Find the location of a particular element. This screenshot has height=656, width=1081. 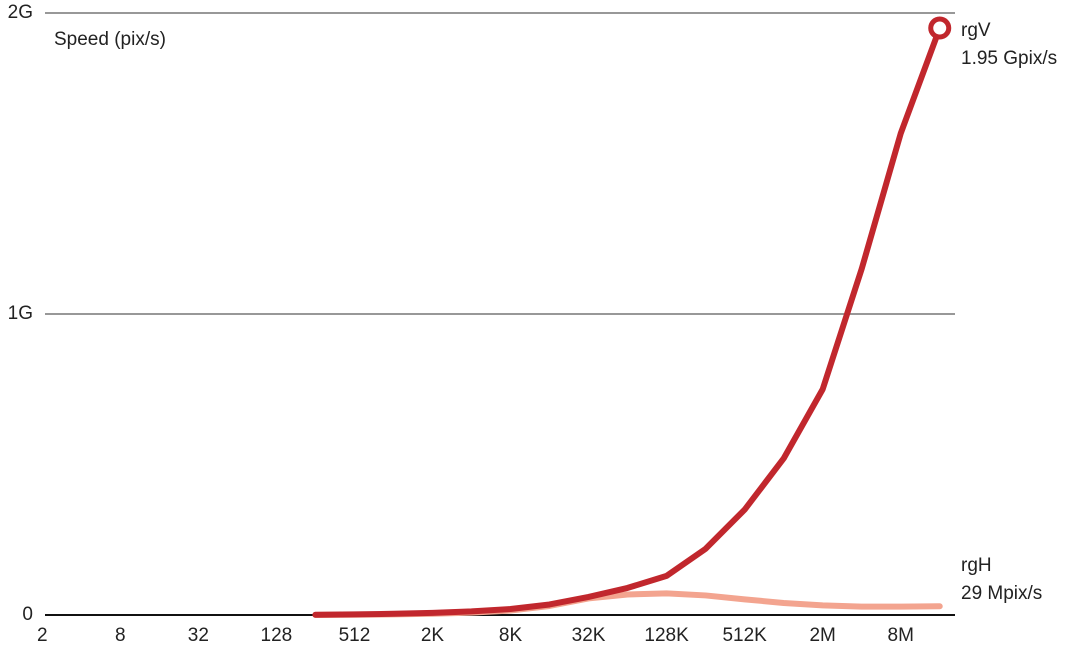

y-tick-label: 2G is located at coordinates (20, 12).